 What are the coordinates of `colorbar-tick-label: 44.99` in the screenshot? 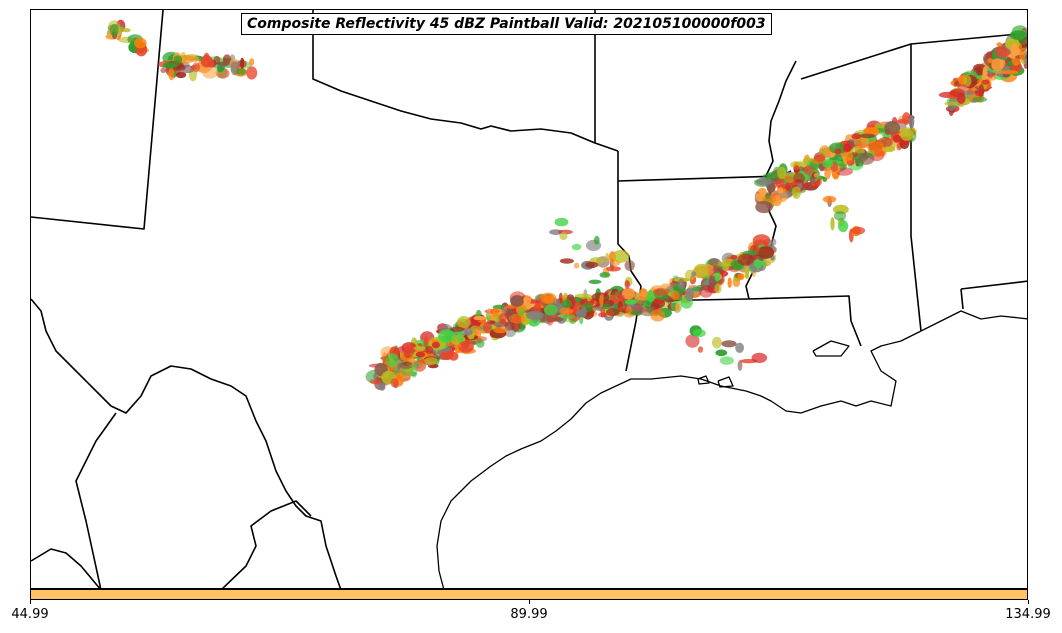 It's located at (30, 614).